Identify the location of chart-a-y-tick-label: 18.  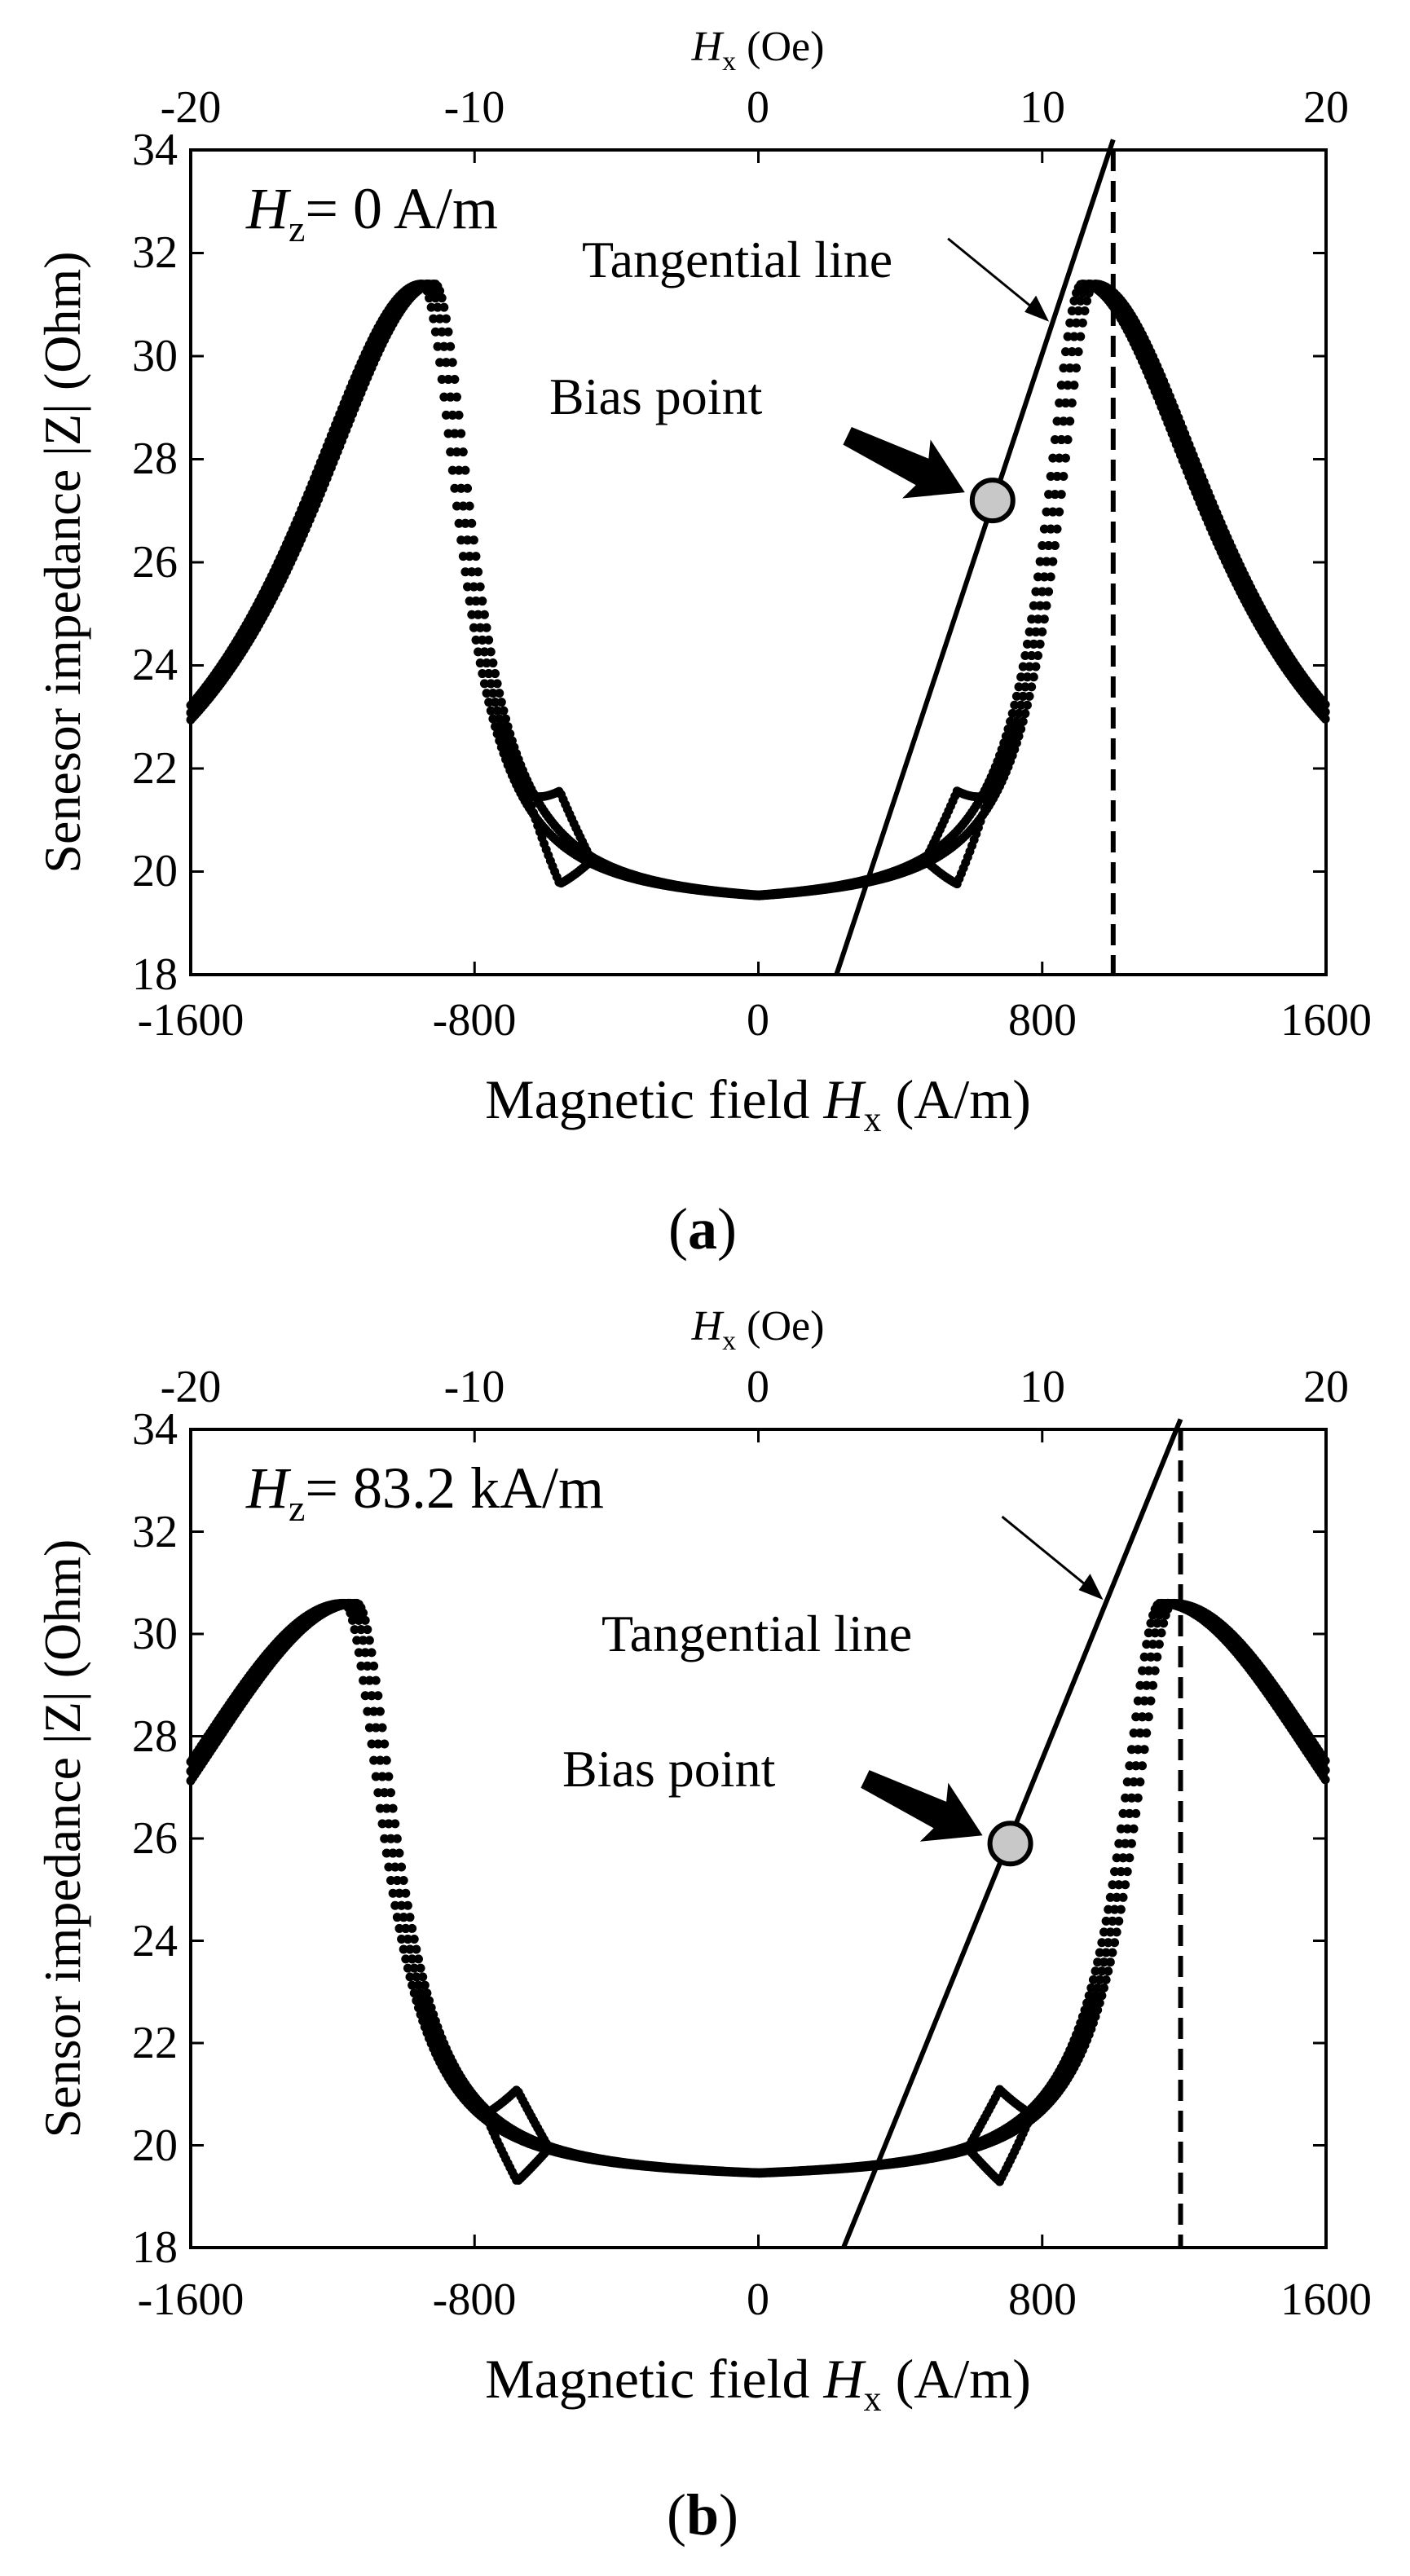
(155, 974).